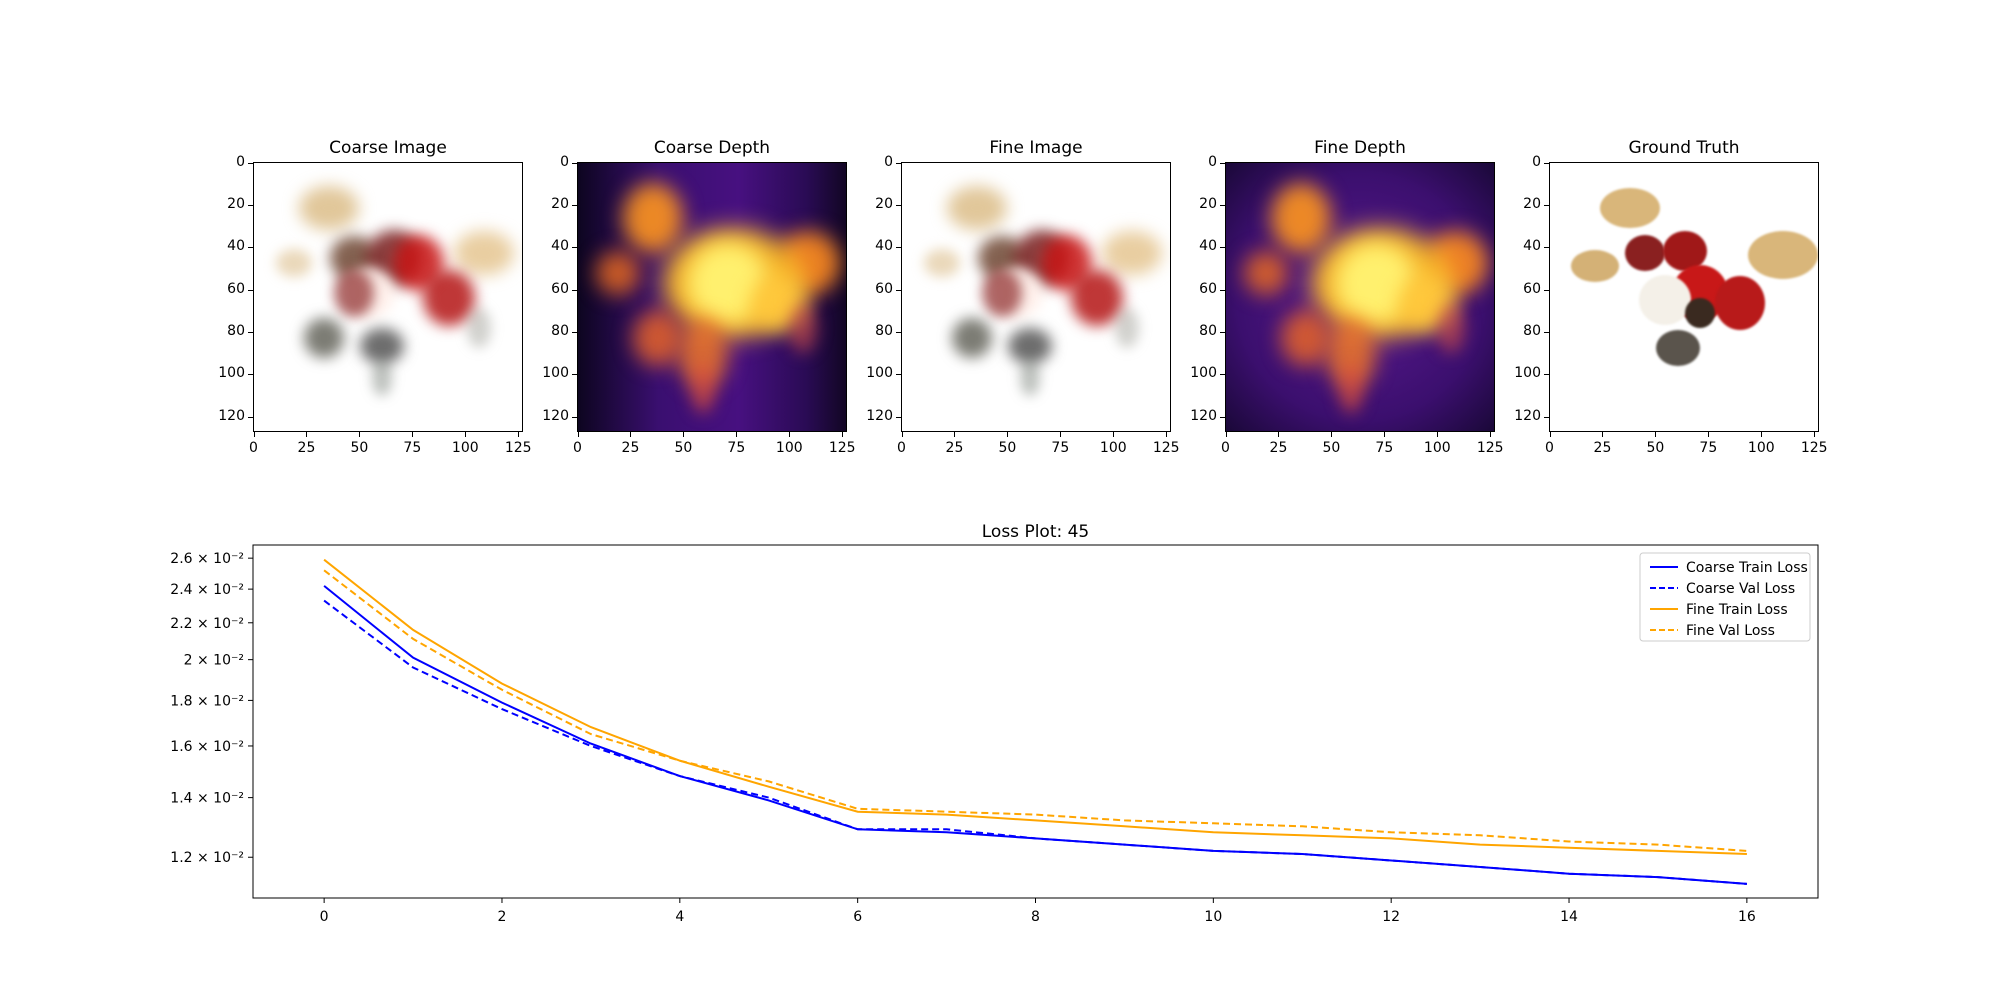 The width and height of the screenshot is (2000, 1000). I want to click on image-panel-fine-image, so click(1036, 297).